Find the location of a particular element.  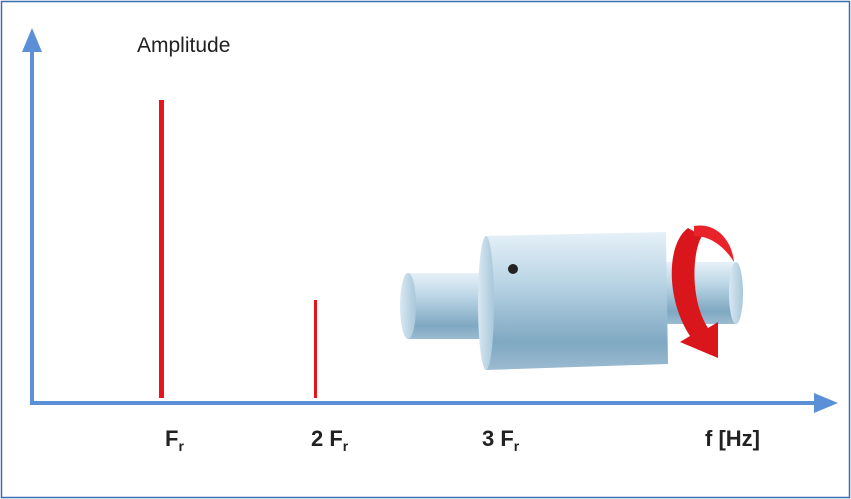

y-axis-label: Amplitude is located at coordinates (183, 45).